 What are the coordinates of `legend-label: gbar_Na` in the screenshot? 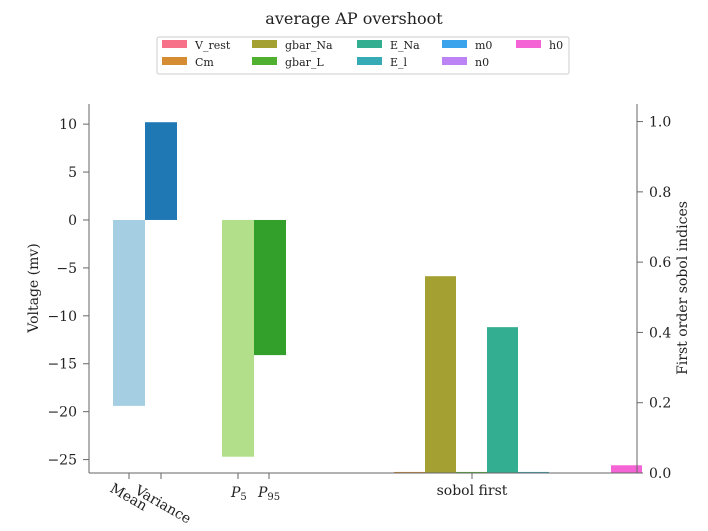 It's located at (309, 45).